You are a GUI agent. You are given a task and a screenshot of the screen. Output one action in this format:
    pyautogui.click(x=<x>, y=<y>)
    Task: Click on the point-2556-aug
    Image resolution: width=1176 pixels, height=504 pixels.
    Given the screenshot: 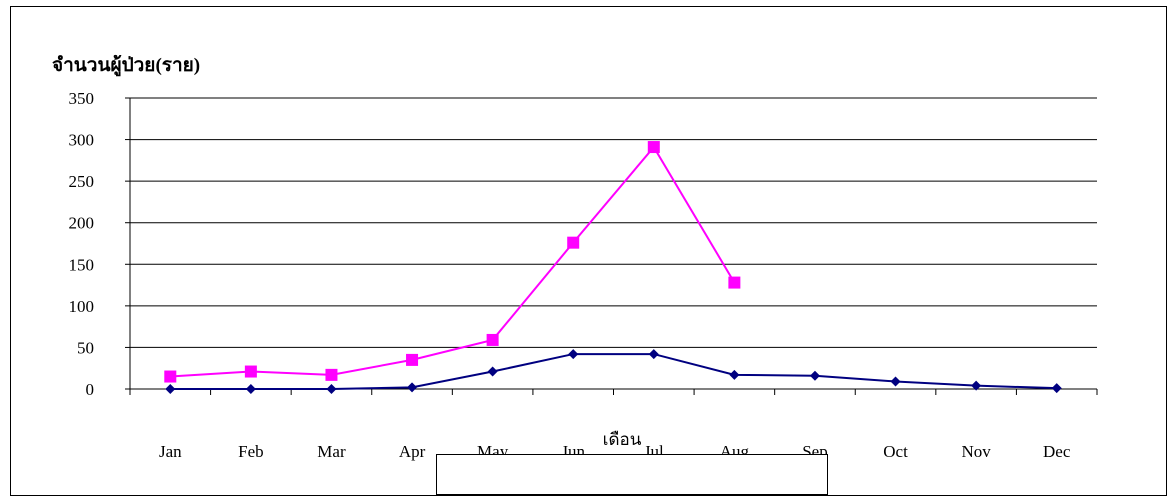 What is the action you would take?
    pyautogui.click(x=734, y=282)
    